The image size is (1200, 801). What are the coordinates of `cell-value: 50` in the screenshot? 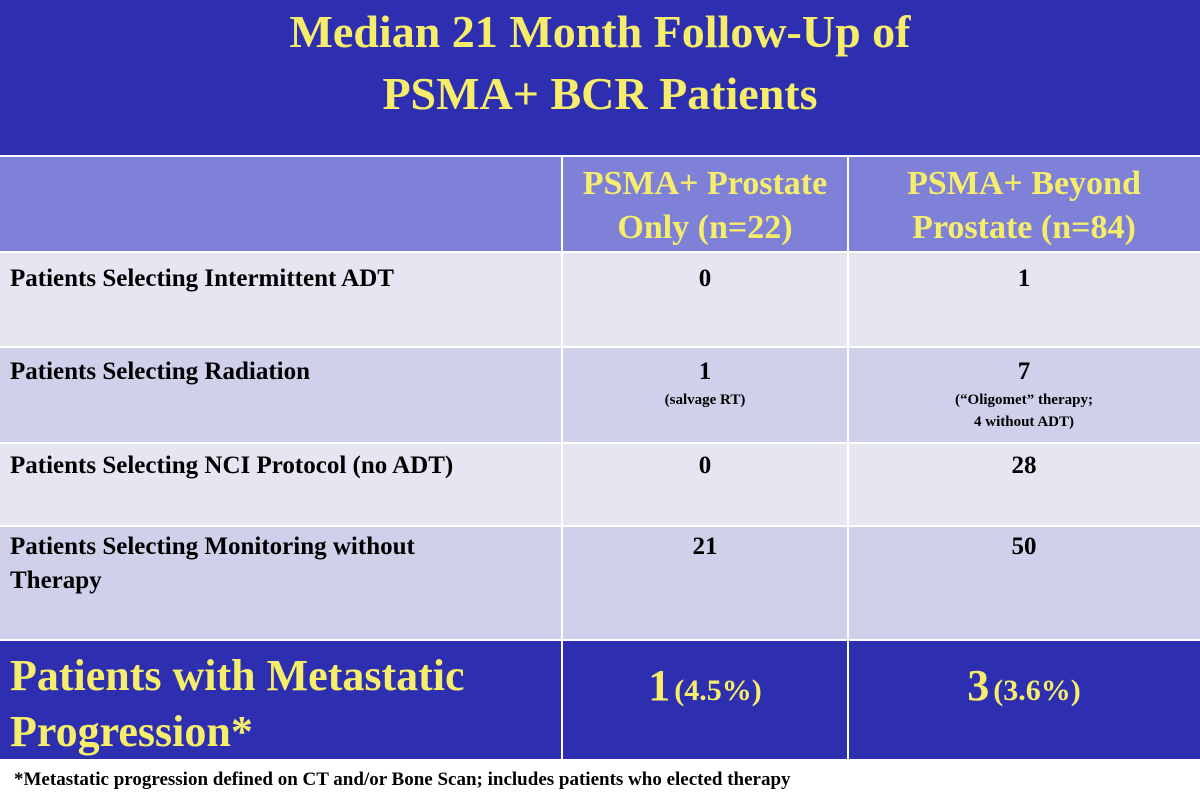 It's located at (1024, 546).